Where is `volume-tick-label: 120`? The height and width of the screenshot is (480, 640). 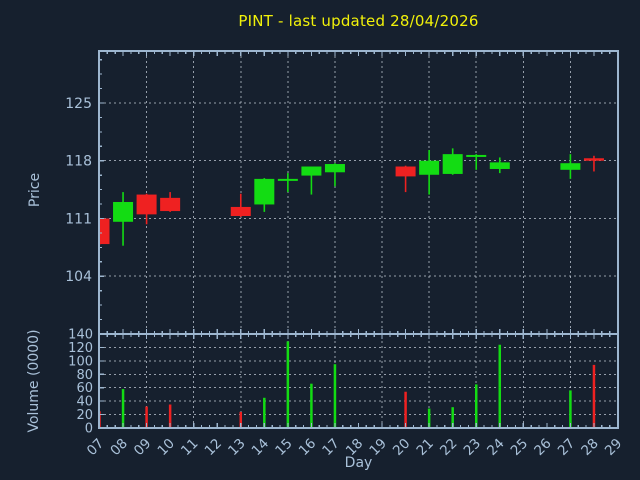 volume-tick-label: 120 is located at coordinates (80, 348).